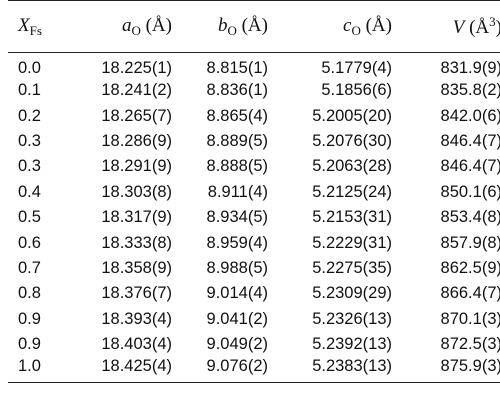 Image resolution: width=500 pixels, height=407 pixels. What do you see at coordinates (470, 191) in the screenshot?
I see `cell-volume: 850.1(6)` at bounding box center [470, 191].